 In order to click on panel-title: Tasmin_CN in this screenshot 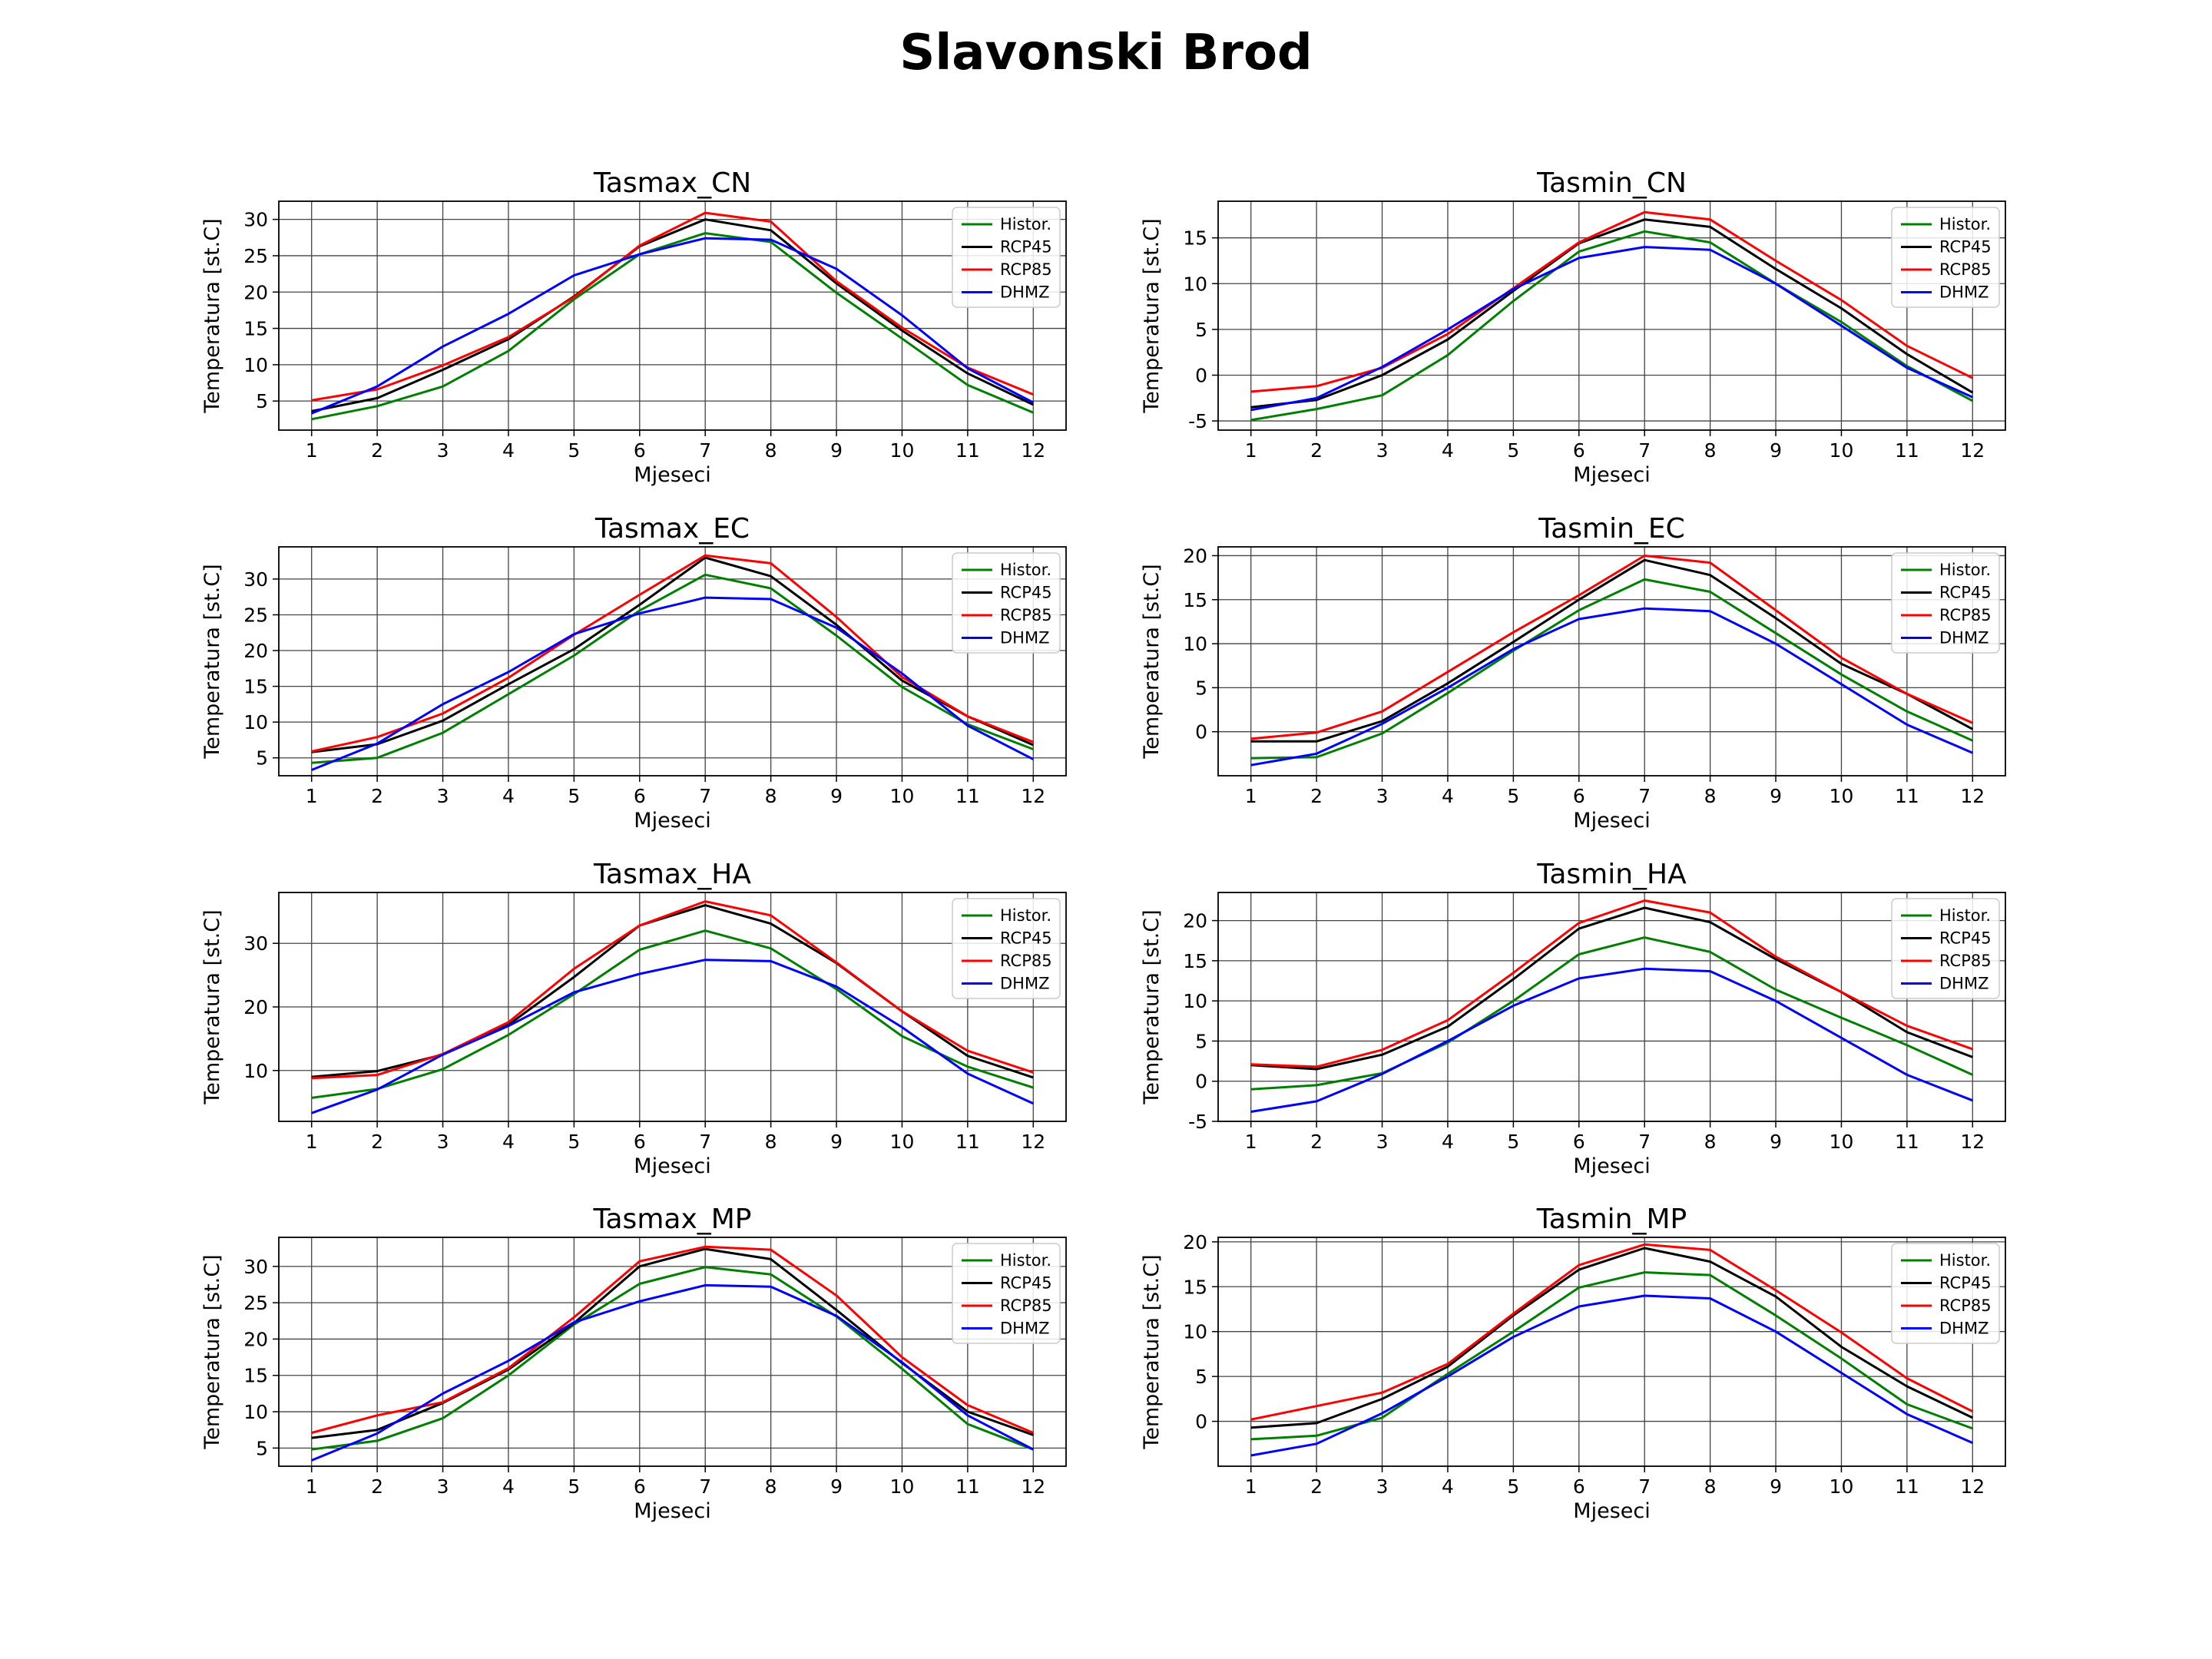, I will do `click(1612, 183)`.